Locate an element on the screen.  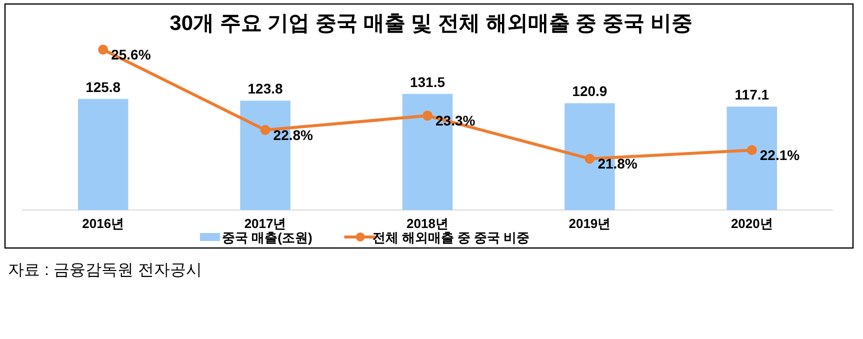
title: 30개 주요 기업 중국 매출 및 전체 해외매출 중 중국 비중 is located at coordinates (431, 23).